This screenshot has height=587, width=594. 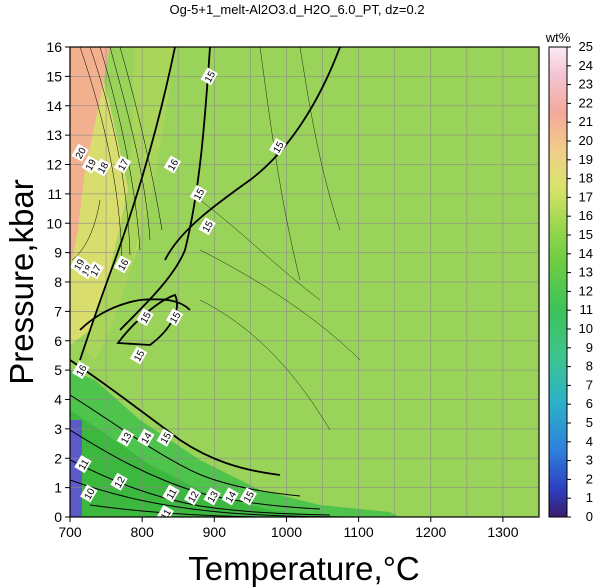 What do you see at coordinates (586, 46) in the screenshot?
I see `colorbar-tick-label: 25` at bounding box center [586, 46].